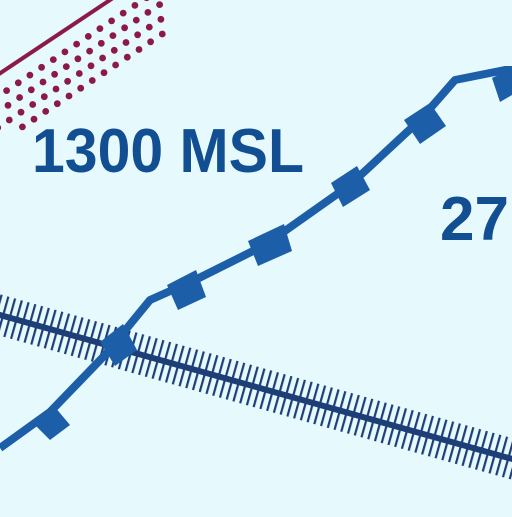  What do you see at coordinates (168, 151) in the screenshot?
I see `altitude-label-1300-msl: 1300 MSL` at bounding box center [168, 151].